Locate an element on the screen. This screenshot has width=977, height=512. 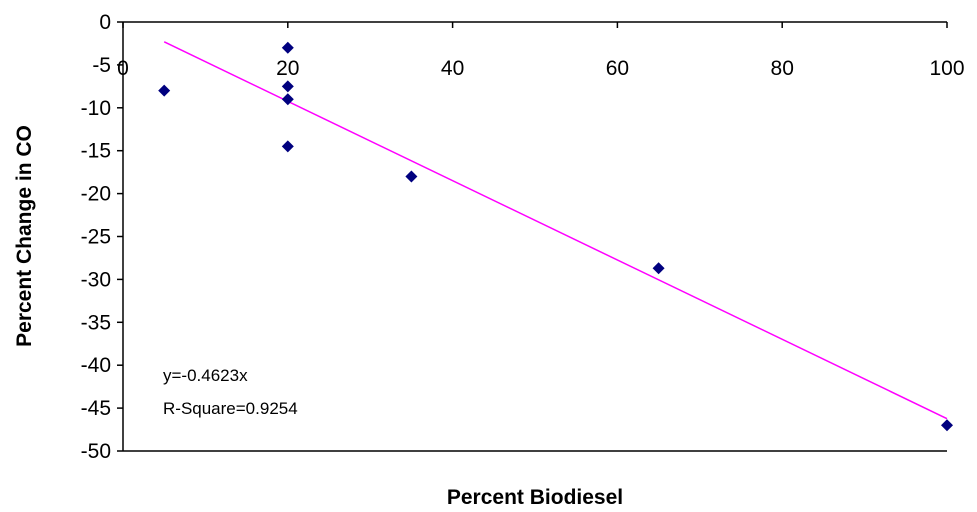
x-tick-label: 0 is located at coordinates (123, 68).